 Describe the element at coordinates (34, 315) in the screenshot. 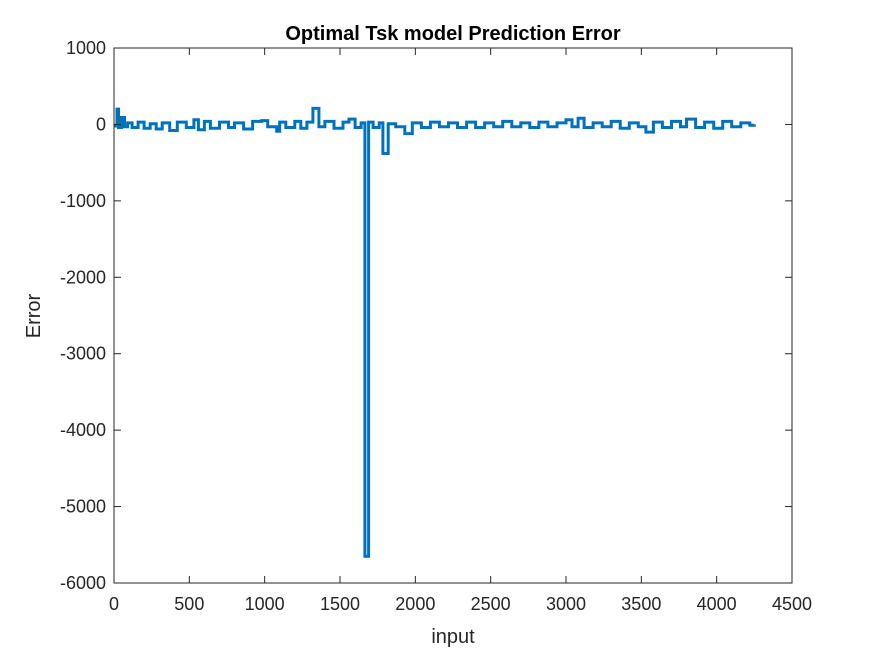

I see `y-axis-title: Error` at that location.